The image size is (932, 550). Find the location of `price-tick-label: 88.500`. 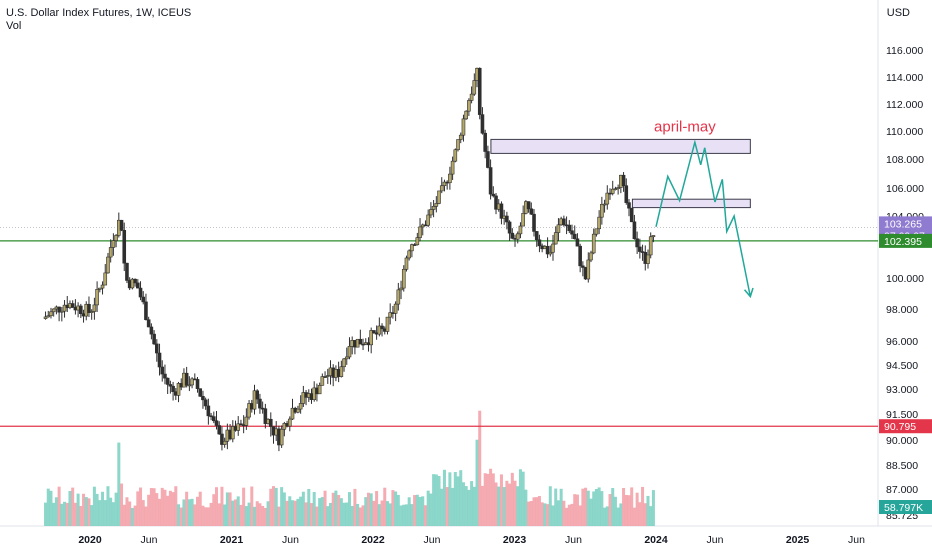

price-tick-label: 88.500 is located at coordinates (902, 466).